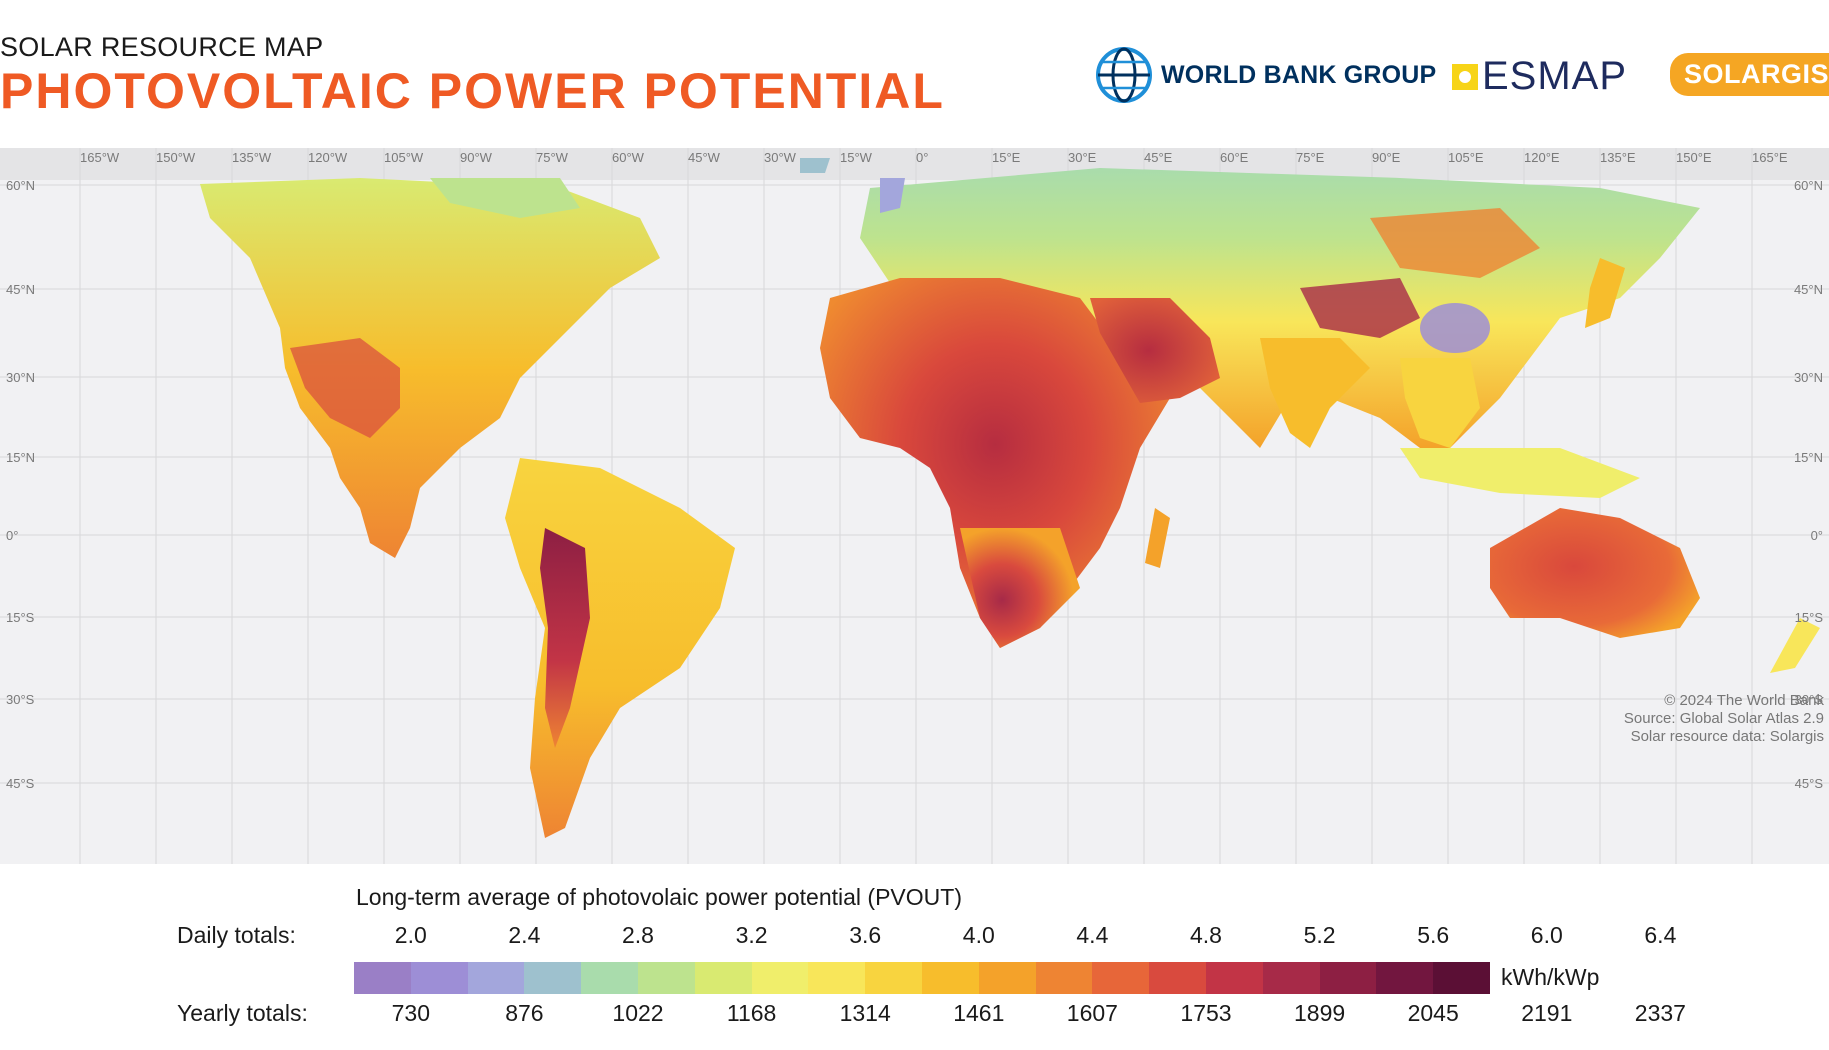  I want to click on yearly-tick-label: 876, so click(524, 1013).